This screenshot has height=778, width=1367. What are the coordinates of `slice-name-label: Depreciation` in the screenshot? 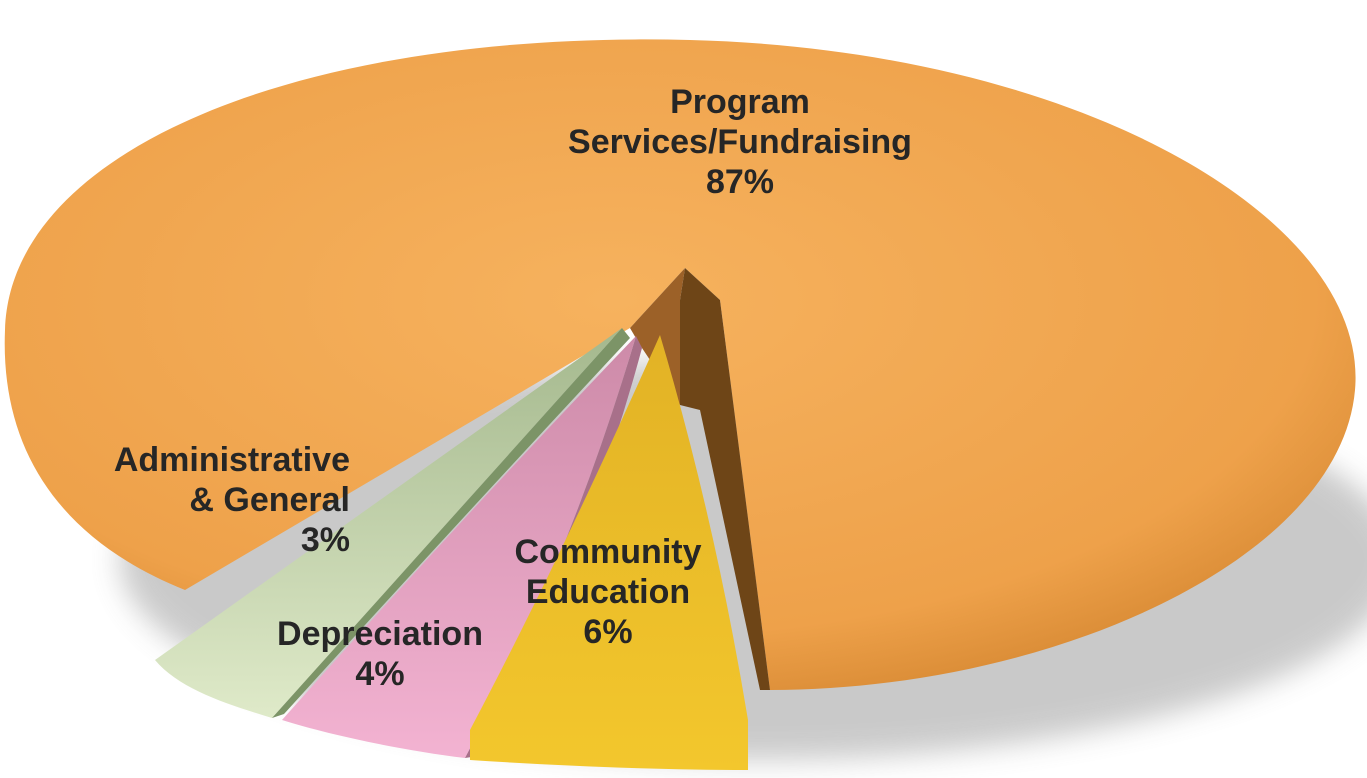 It's located at (380, 634).